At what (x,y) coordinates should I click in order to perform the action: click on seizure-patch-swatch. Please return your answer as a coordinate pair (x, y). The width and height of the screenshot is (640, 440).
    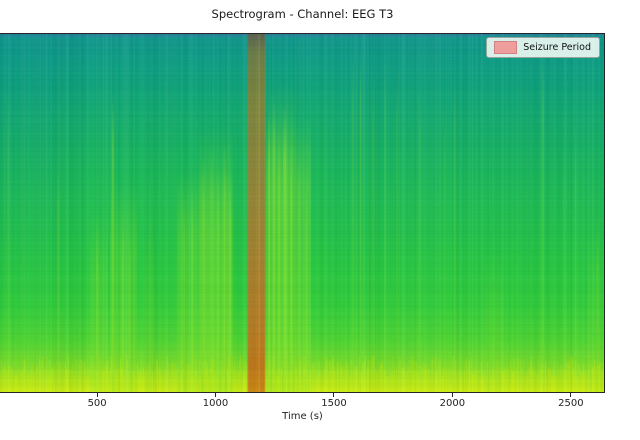
    Looking at the image, I should click on (506, 47).